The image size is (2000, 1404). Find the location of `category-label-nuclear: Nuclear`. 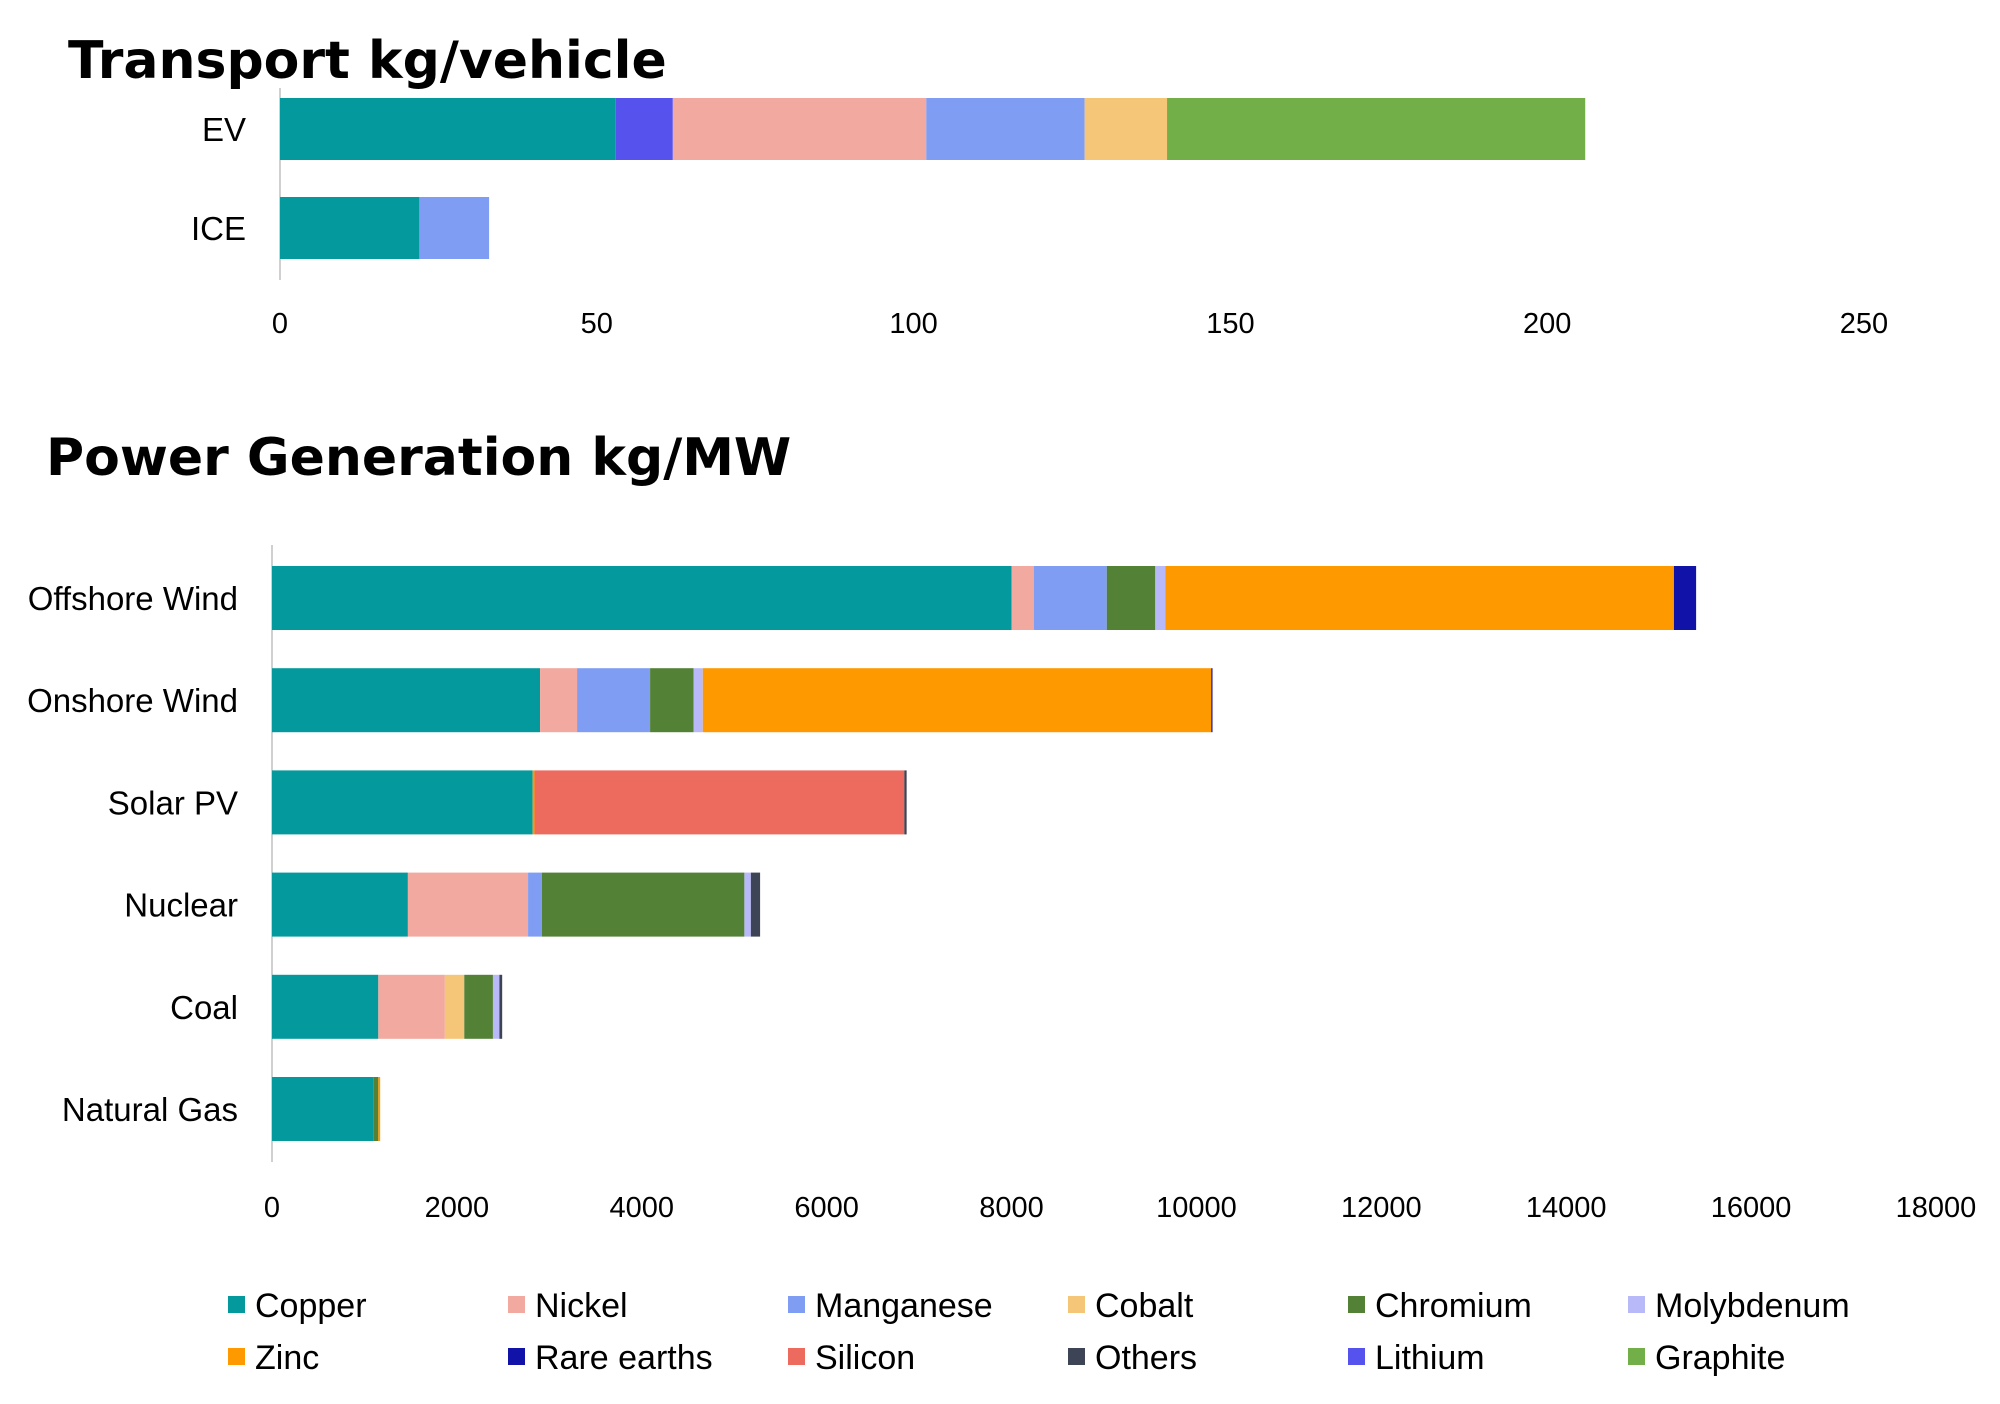

category-label-nuclear: Nuclear is located at coordinates (181, 905).